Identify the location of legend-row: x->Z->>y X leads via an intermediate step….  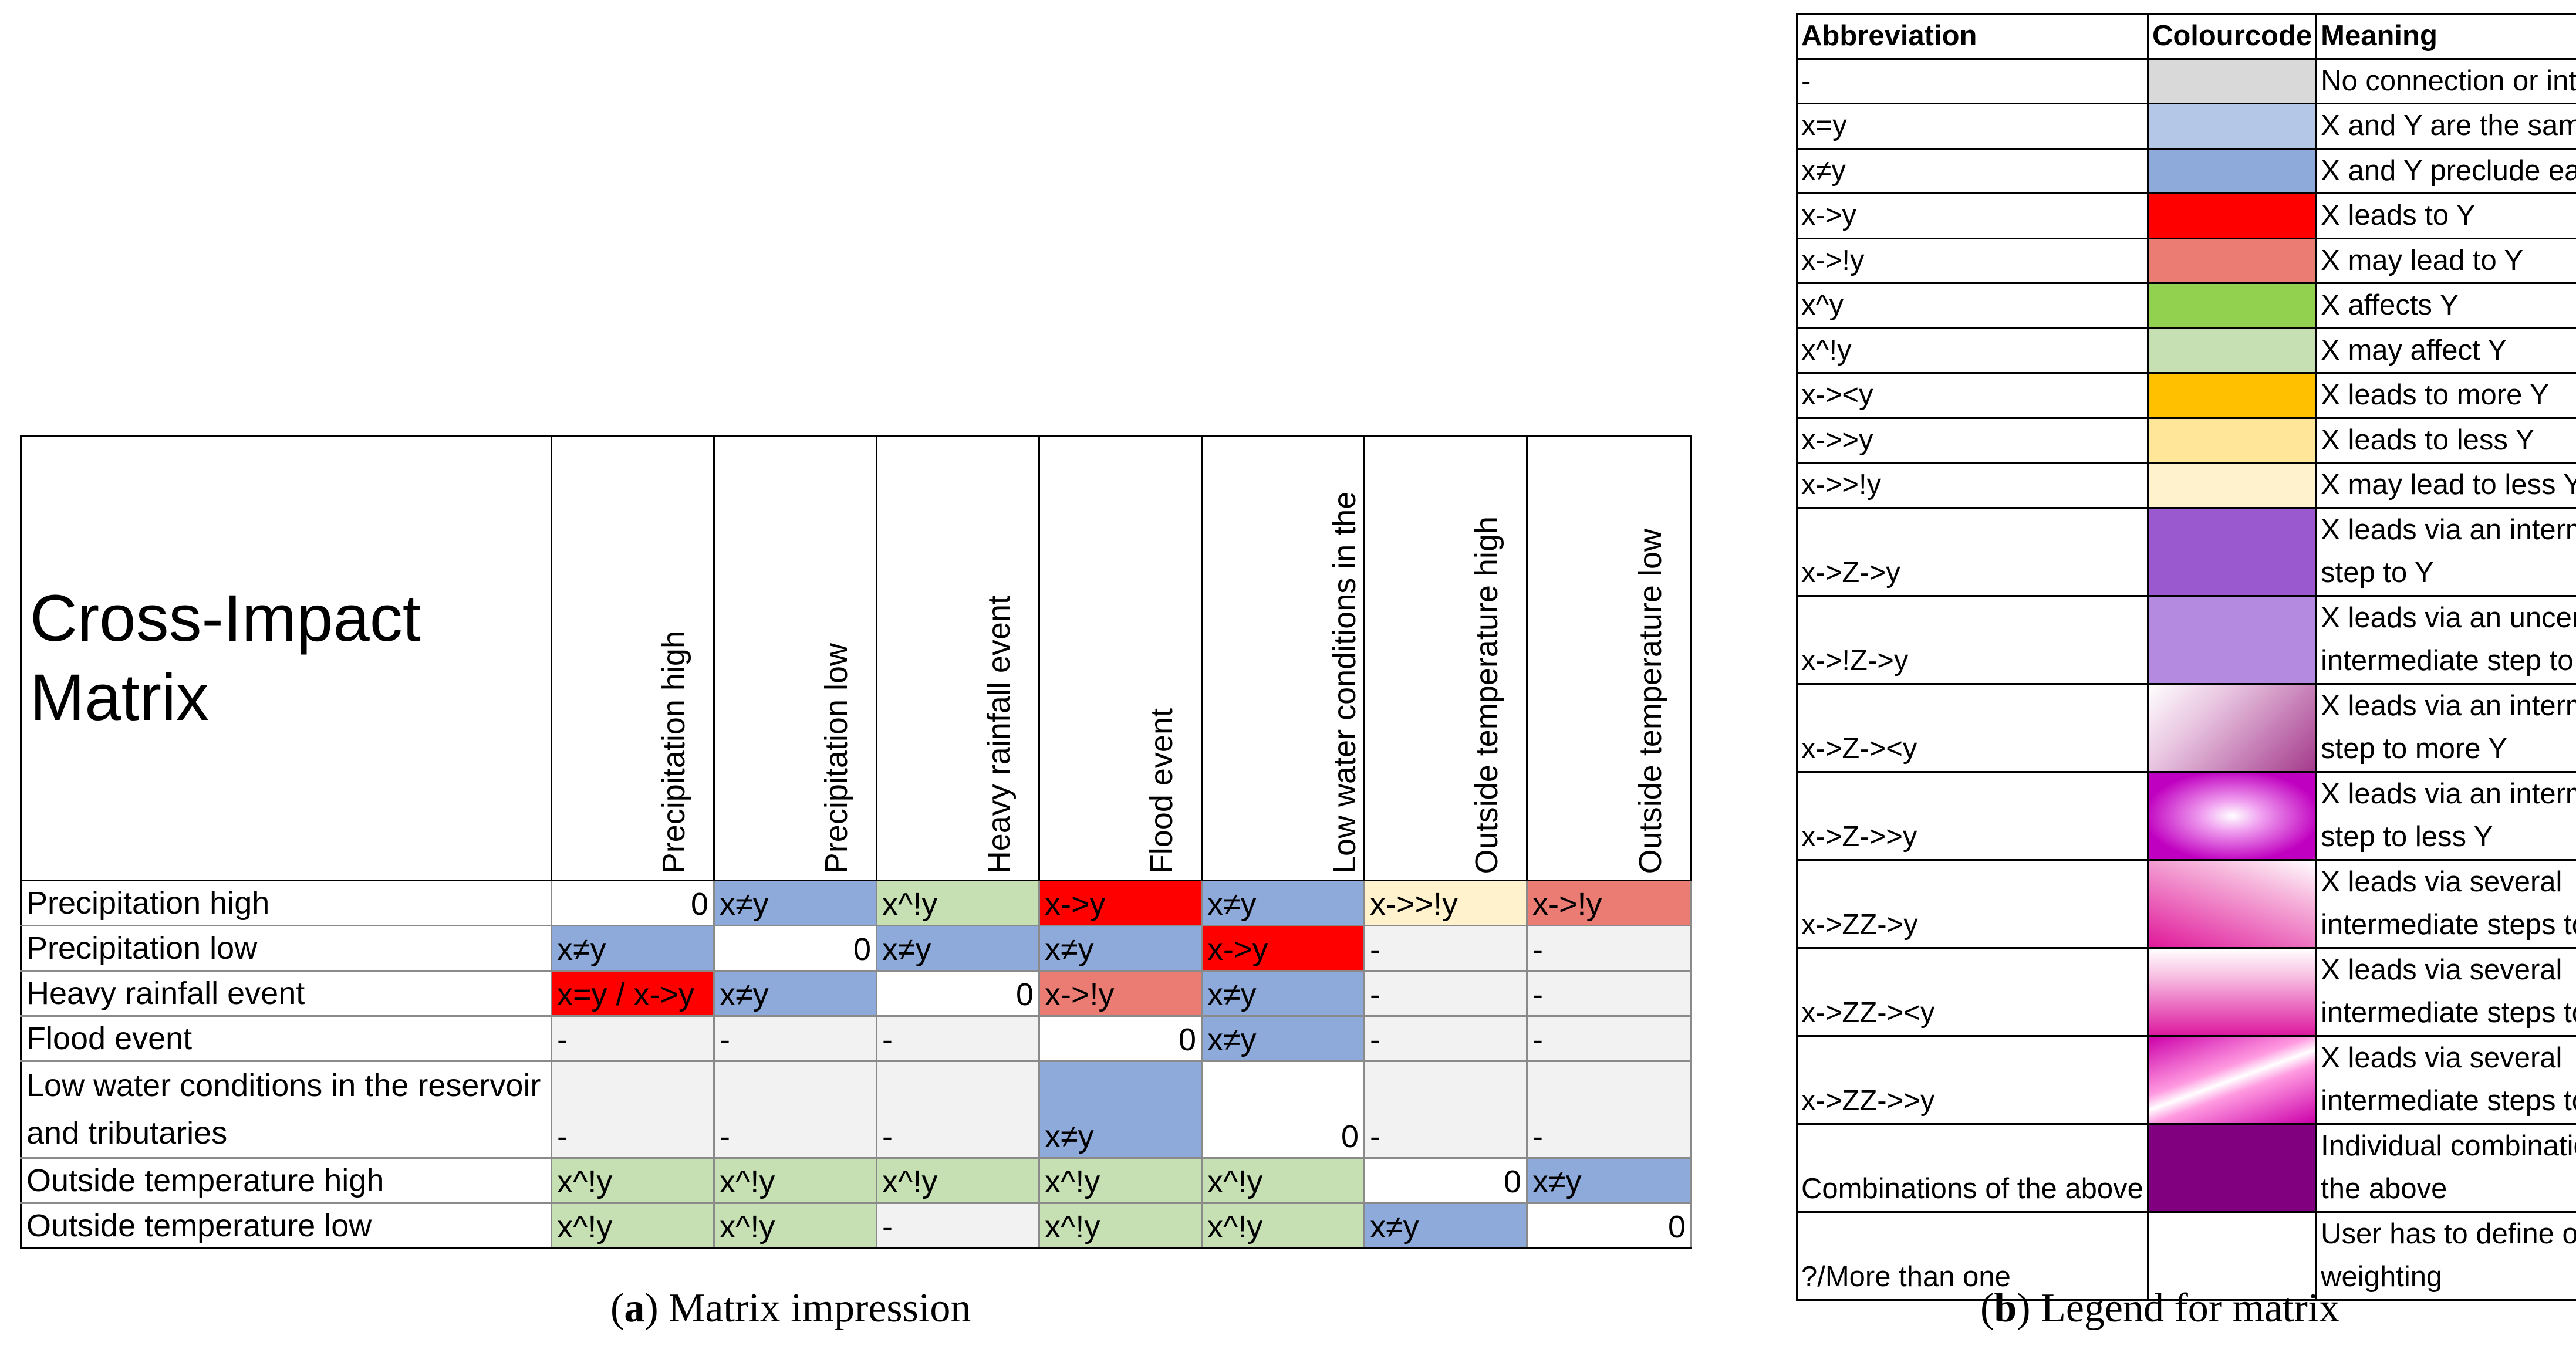
(2186, 815).